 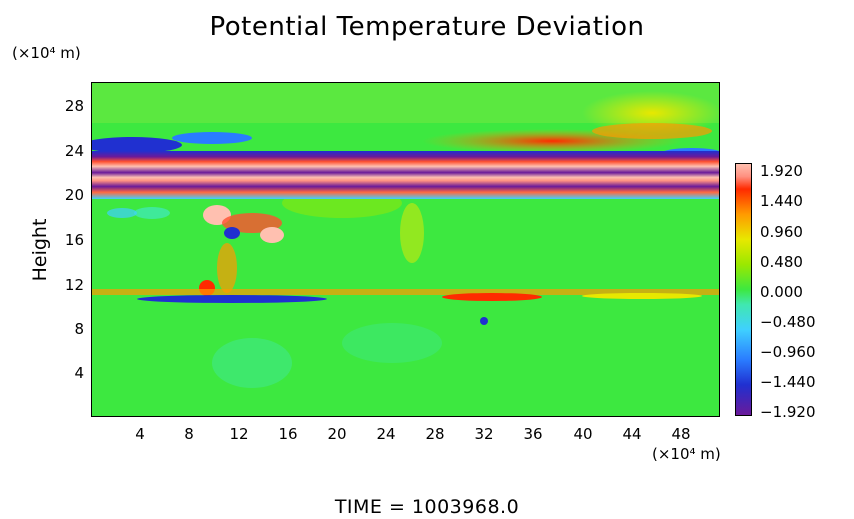 I want to click on colorbar-label: 1.440, so click(x=781, y=201).